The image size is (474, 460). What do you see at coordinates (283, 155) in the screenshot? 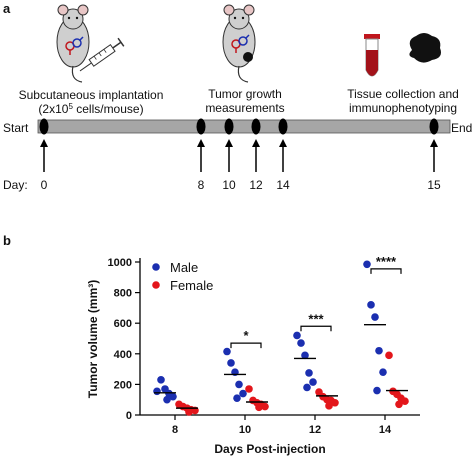
I see `timeline-event: 14` at bounding box center [283, 155].